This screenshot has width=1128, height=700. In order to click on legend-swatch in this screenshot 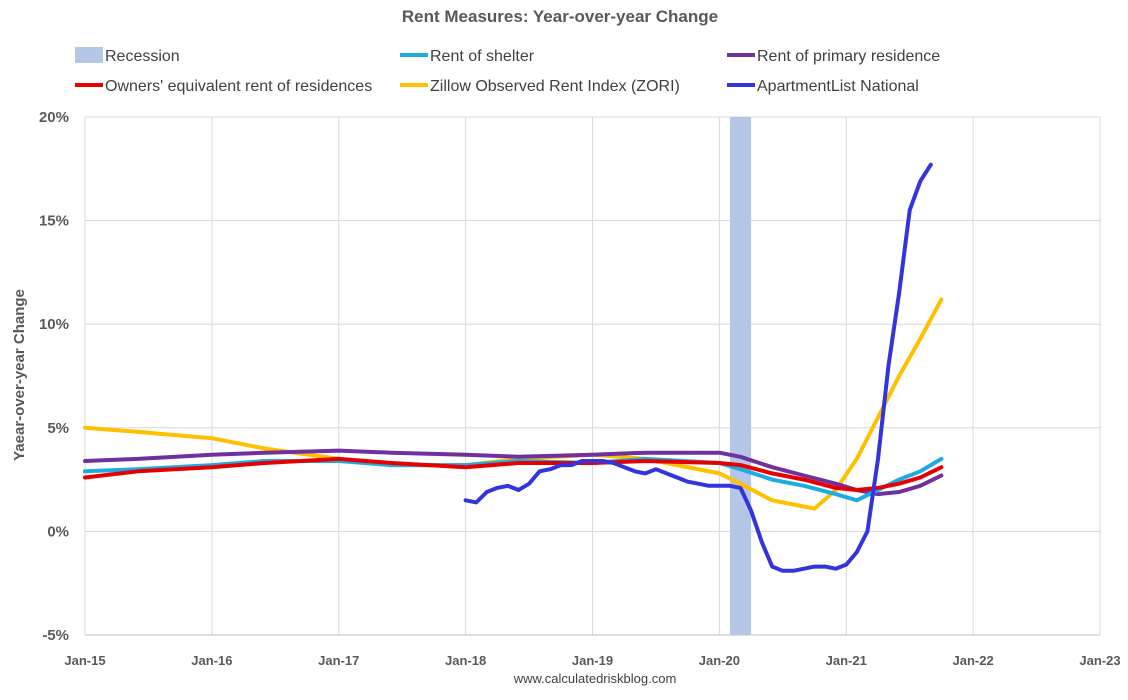, I will do `click(89, 55)`.